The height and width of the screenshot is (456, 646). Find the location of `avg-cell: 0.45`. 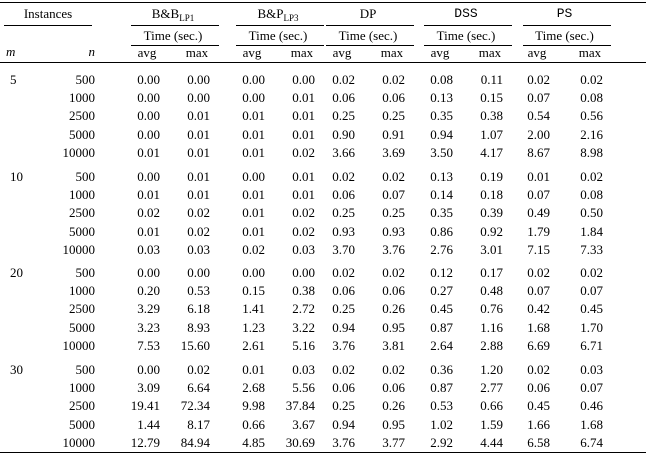

avg-cell: 0.45 is located at coordinates (538, 406).